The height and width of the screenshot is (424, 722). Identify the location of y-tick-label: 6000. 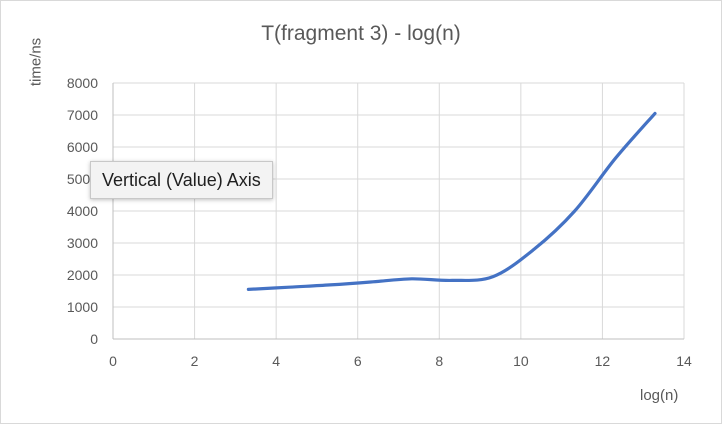
(82, 147).